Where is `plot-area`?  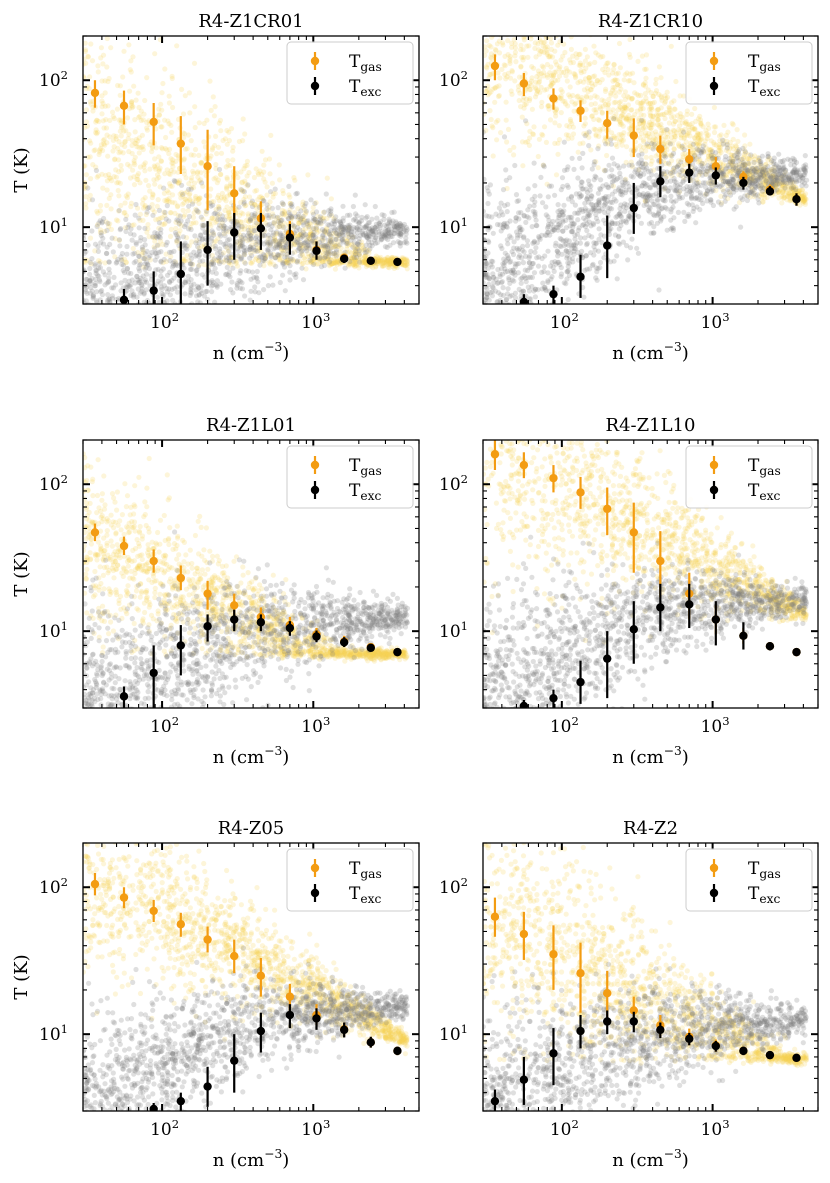 plot-area is located at coordinates (646, 174).